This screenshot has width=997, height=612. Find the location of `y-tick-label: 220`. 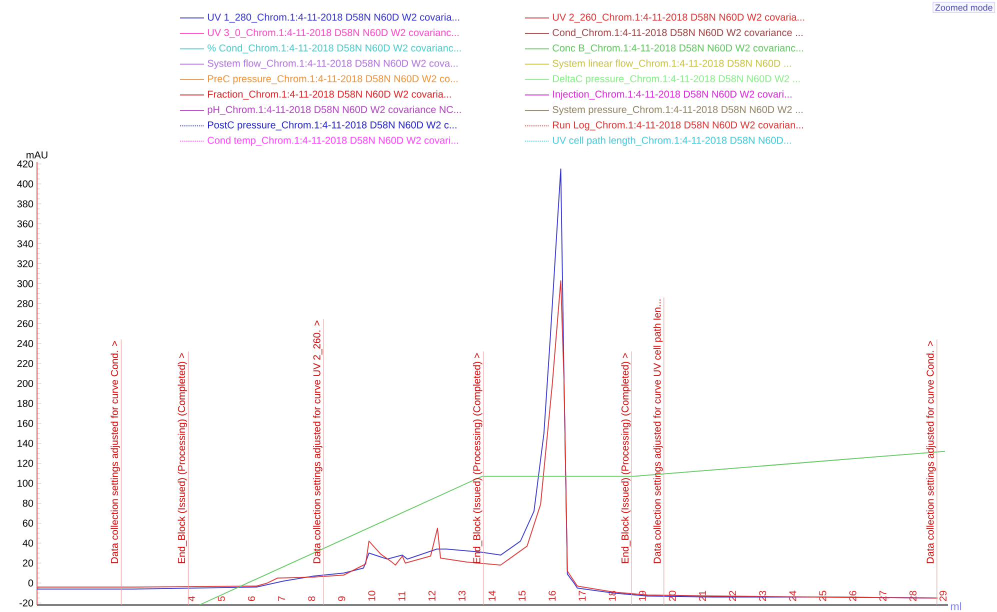

y-tick-label: 220 is located at coordinates (25, 364).